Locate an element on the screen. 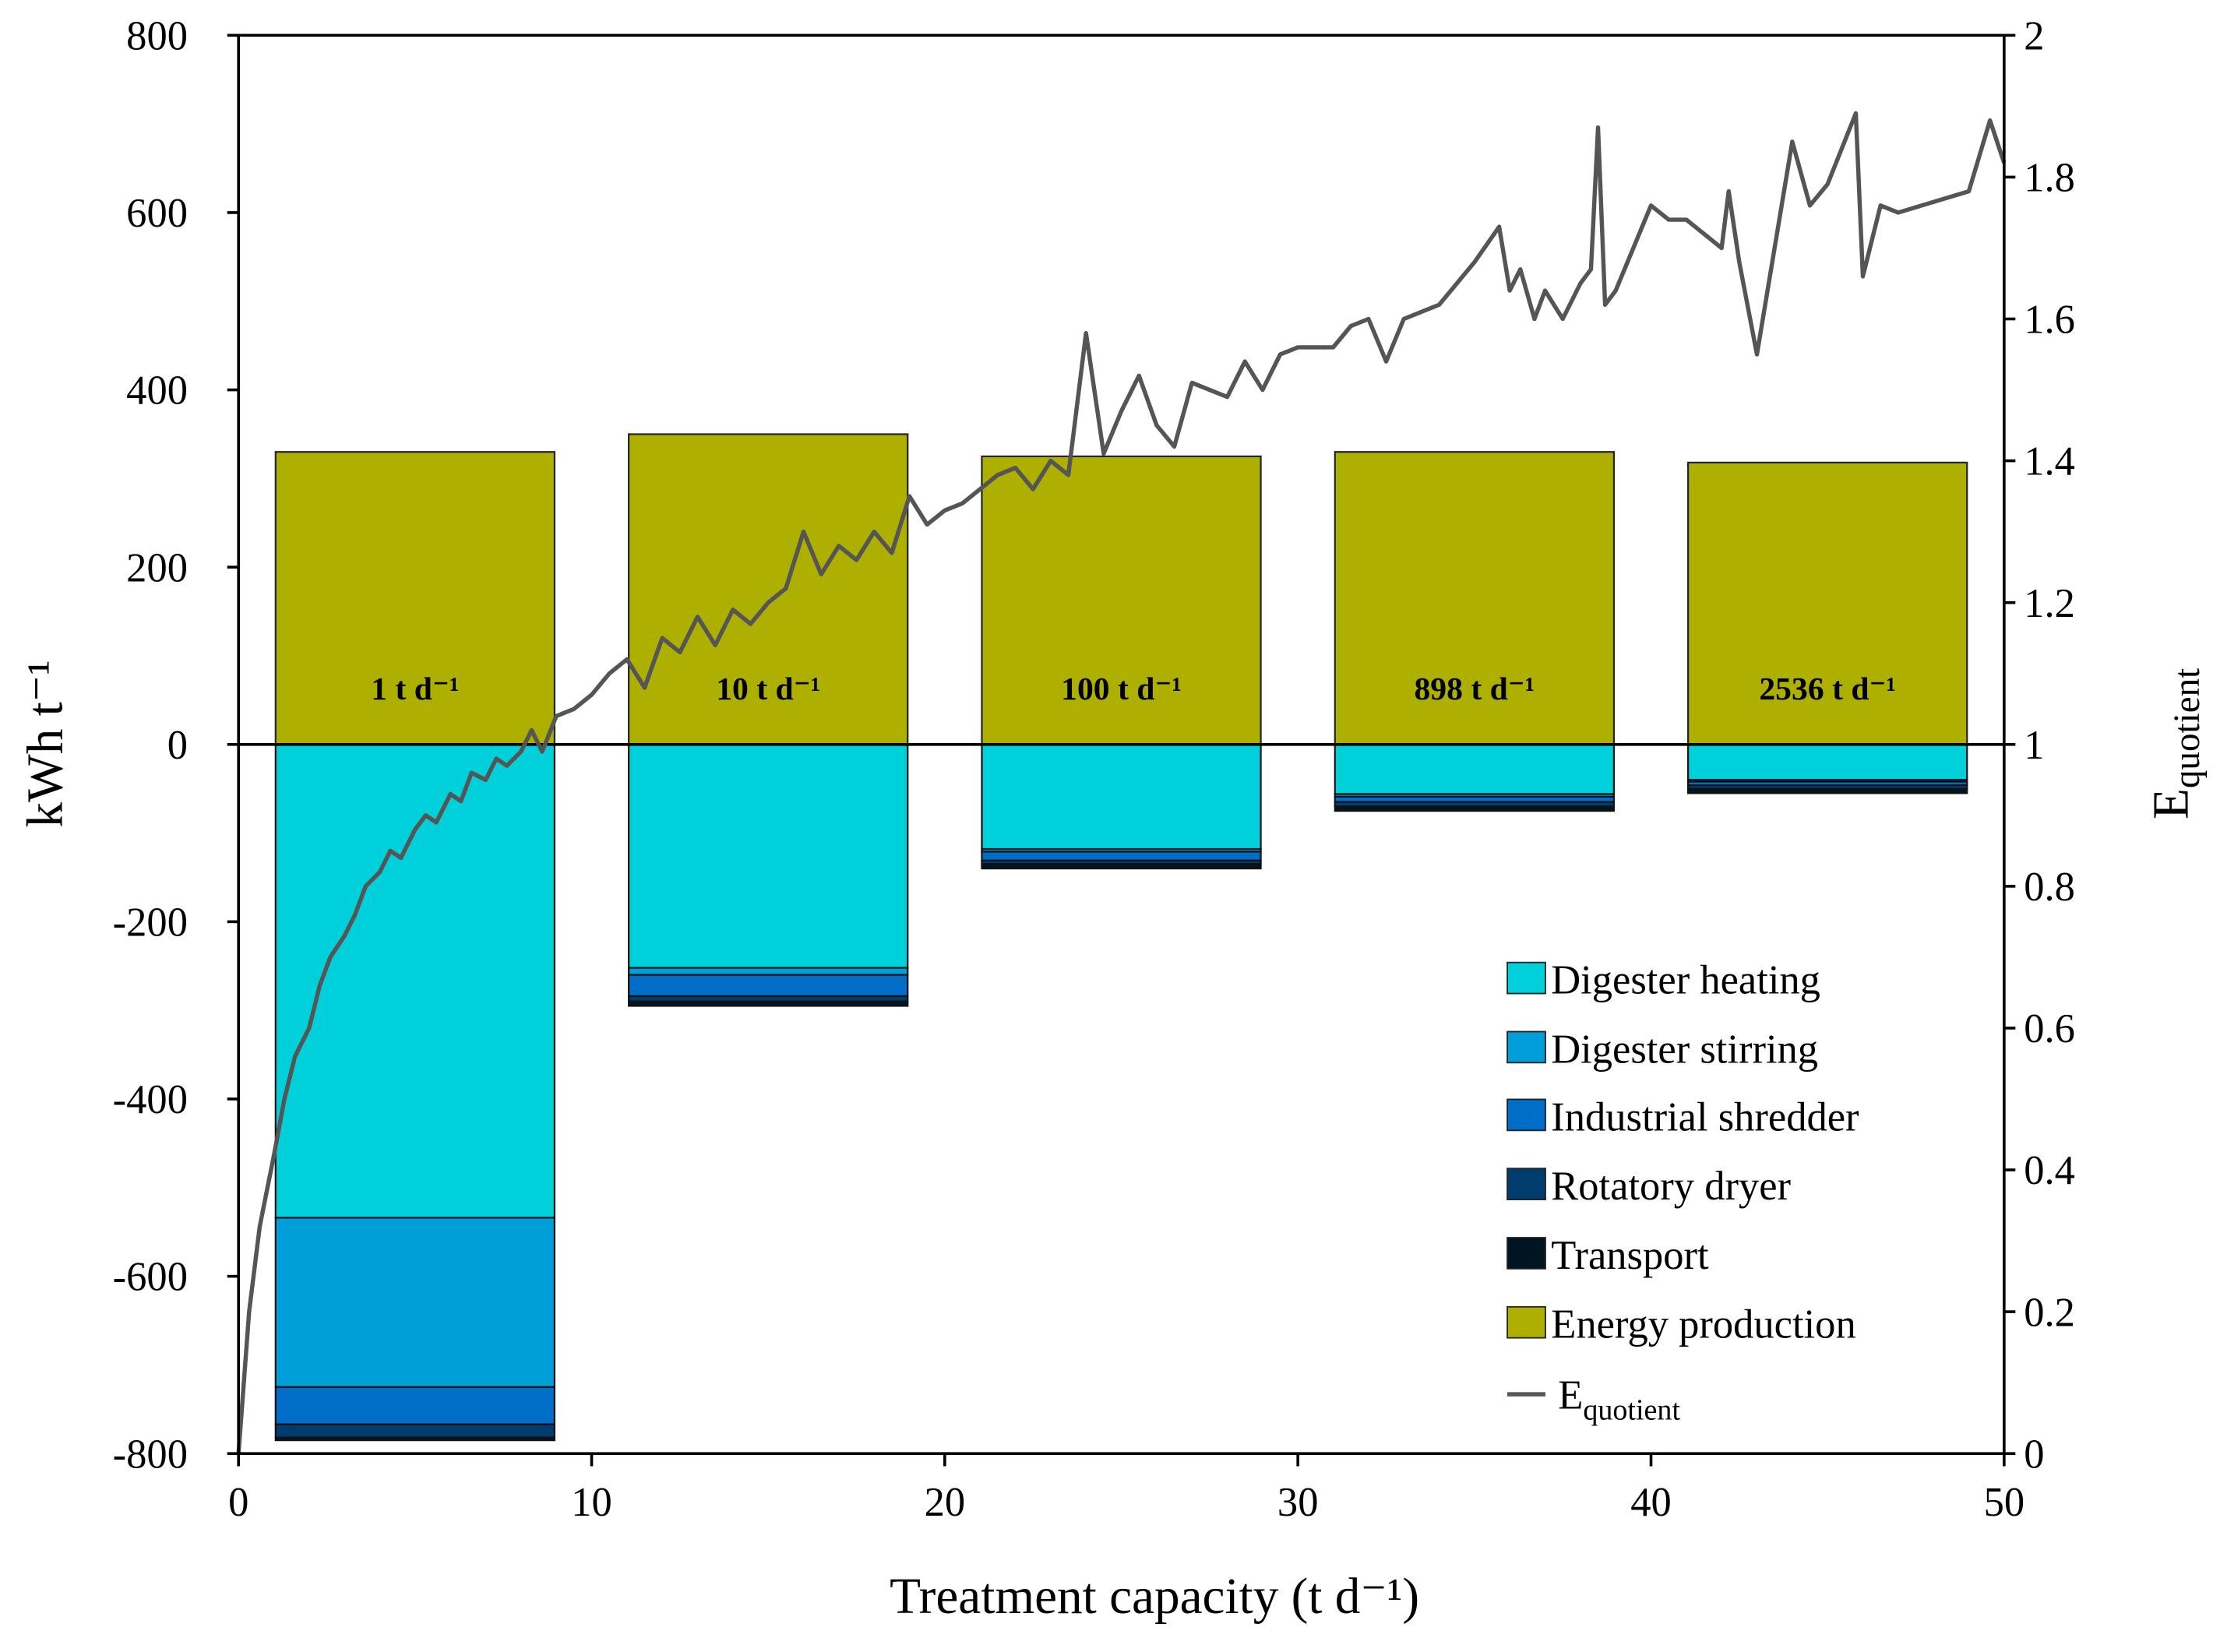  x-tick-label: 10 is located at coordinates (591, 1502).